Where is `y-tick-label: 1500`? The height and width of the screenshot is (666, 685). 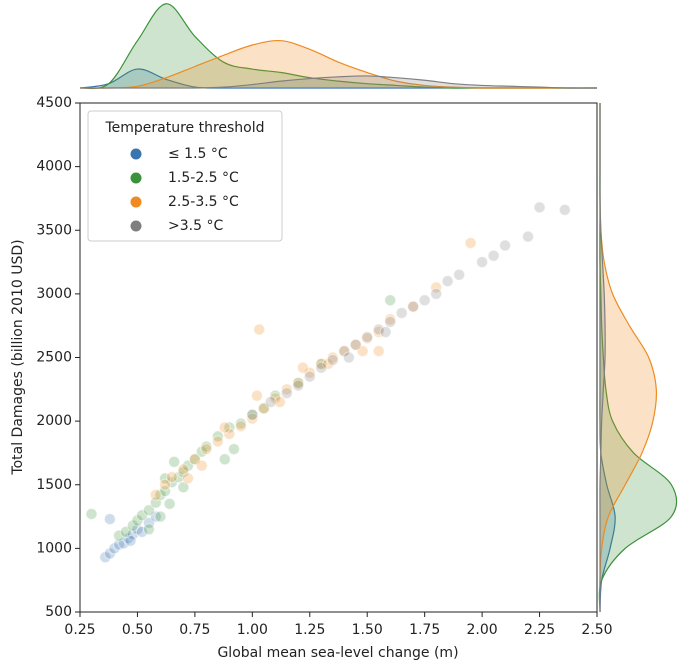
y-tick-label: 1500 is located at coordinates (54, 485).